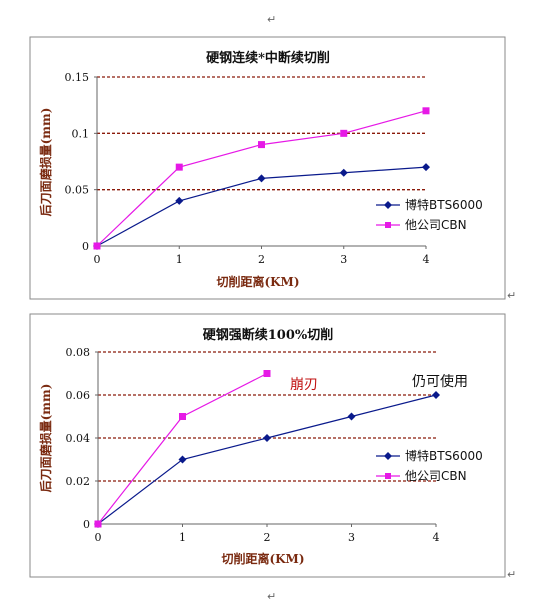  What do you see at coordinates (272, 596) in the screenshot?
I see `paragraph-mark-4: ↵` at bounding box center [272, 596].